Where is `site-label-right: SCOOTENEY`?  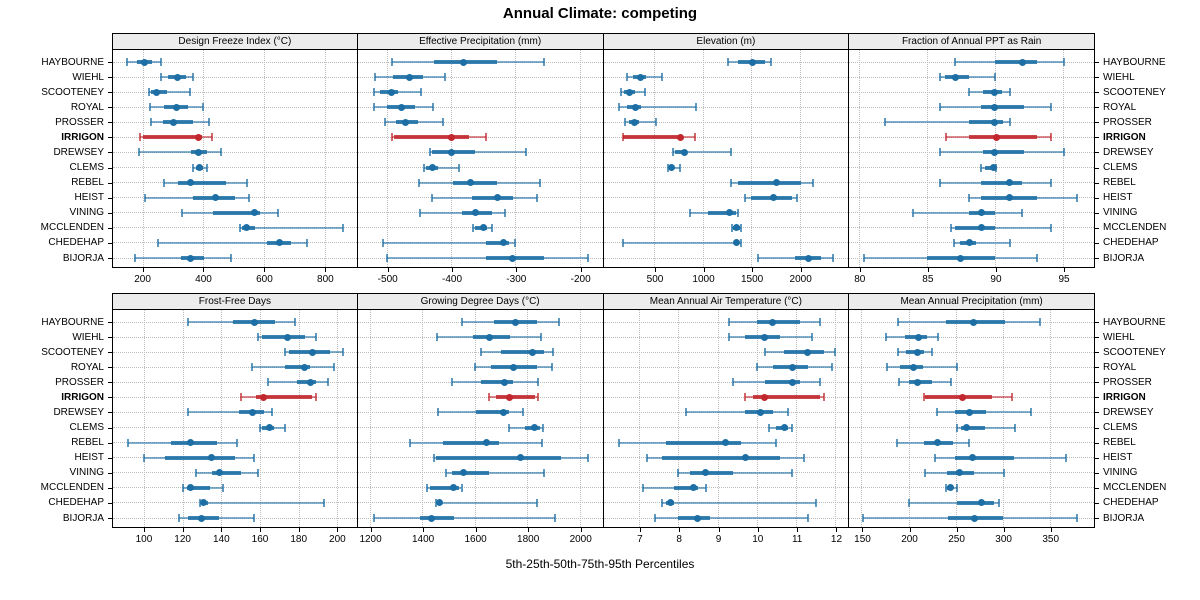
site-label-right: SCOOTENEY is located at coordinates (1134, 352).